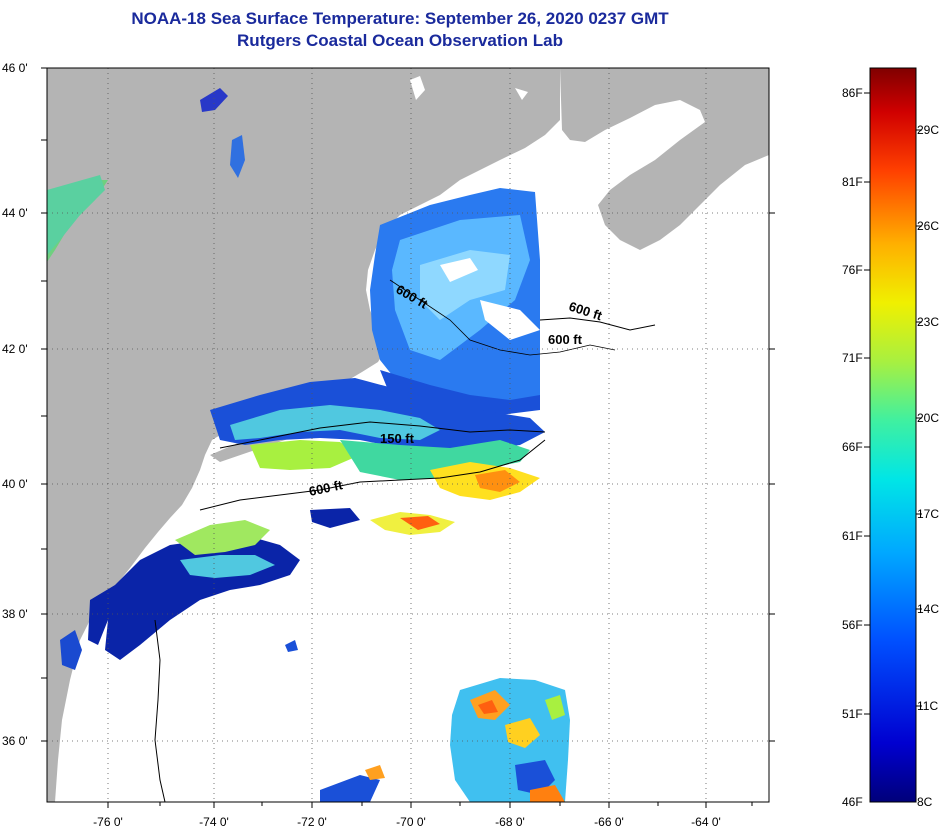  I want to click on lon-label-72: -72 0', so click(312, 822).